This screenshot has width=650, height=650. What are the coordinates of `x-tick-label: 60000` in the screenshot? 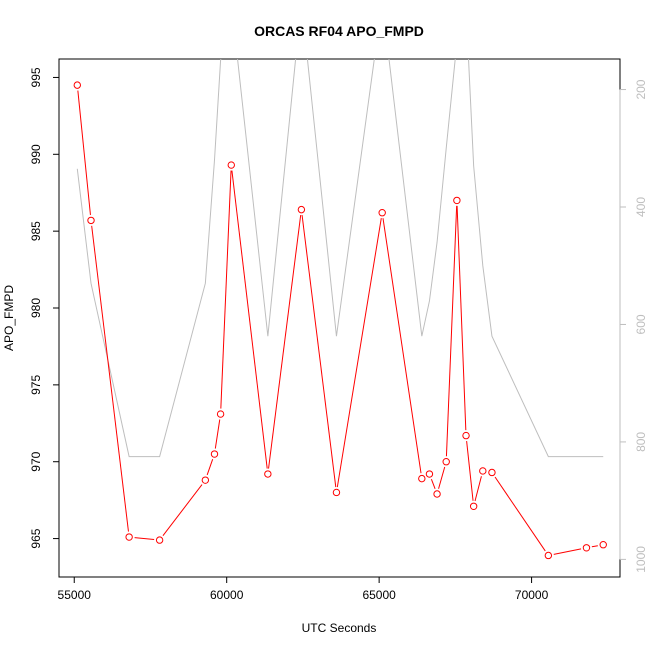 It's located at (227, 595).